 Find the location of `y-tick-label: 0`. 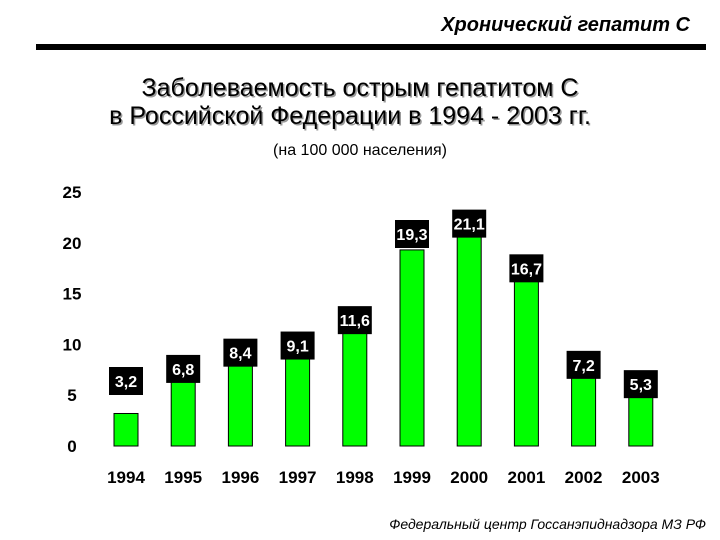

y-tick-label: 0 is located at coordinates (71, 446).